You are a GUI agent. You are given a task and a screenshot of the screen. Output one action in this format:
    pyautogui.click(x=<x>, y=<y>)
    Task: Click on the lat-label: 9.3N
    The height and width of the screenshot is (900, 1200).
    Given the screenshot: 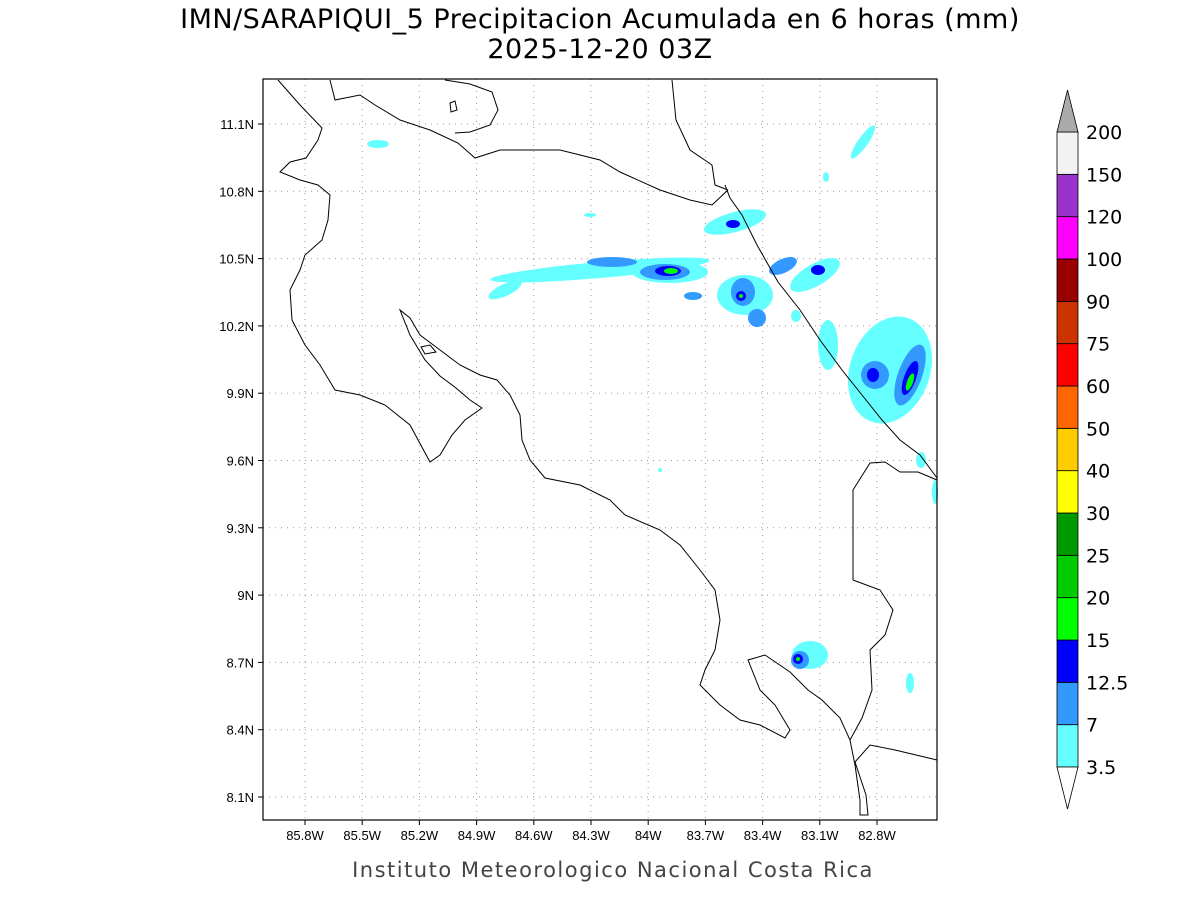 What is the action you would take?
    pyautogui.click(x=240, y=528)
    